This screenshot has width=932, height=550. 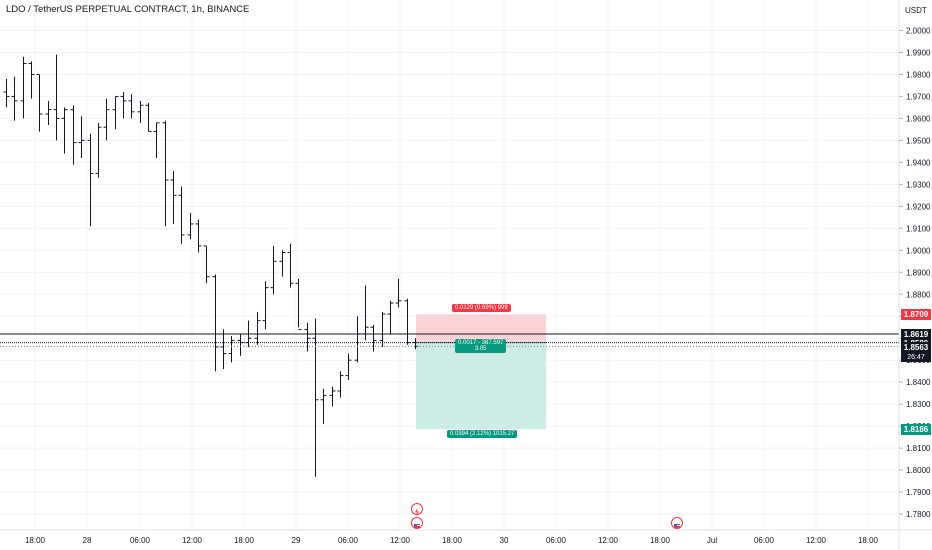 I want to click on x-tick-label: 28, so click(x=87, y=540).